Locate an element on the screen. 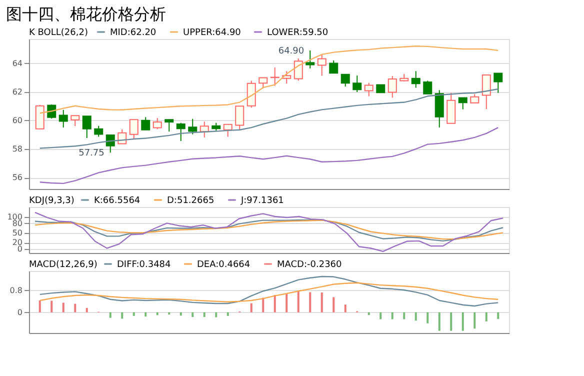 The width and height of the screenshot is (584, 376). y-tick-label: 64 is located at coordinates (17, 63).